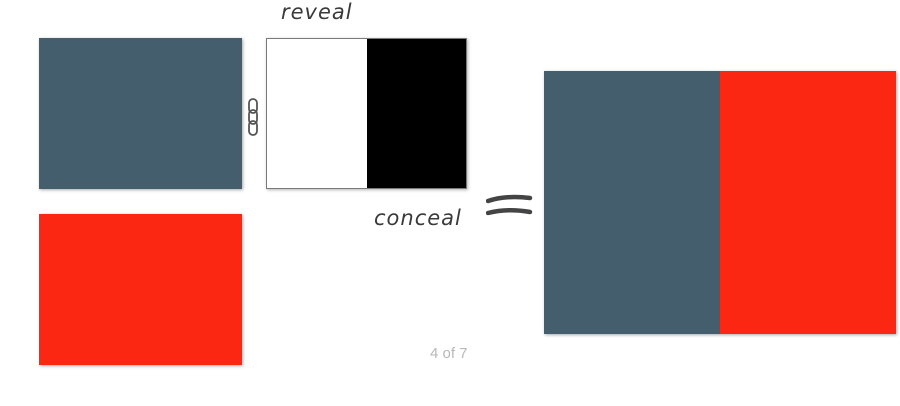 The width and height of the screenshot is (900, 406). I want to click on chain-link-icon, so click(253, 119).